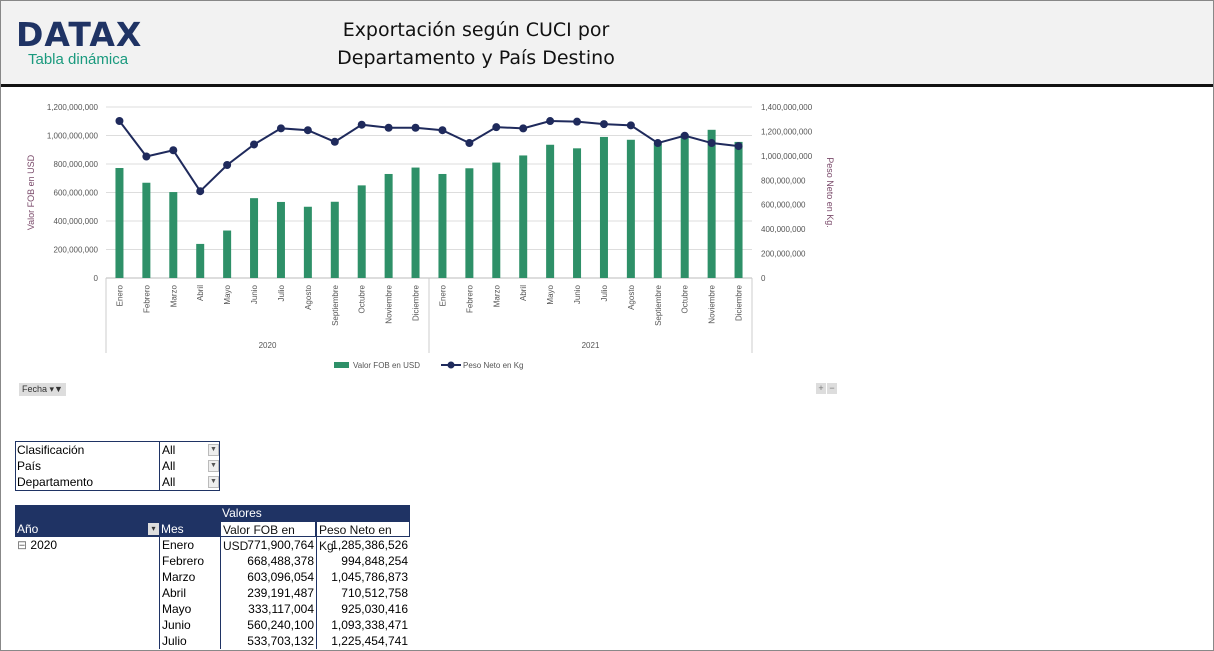  I want to click on peso-cell: 1,285,386,526, so click(363, 545).